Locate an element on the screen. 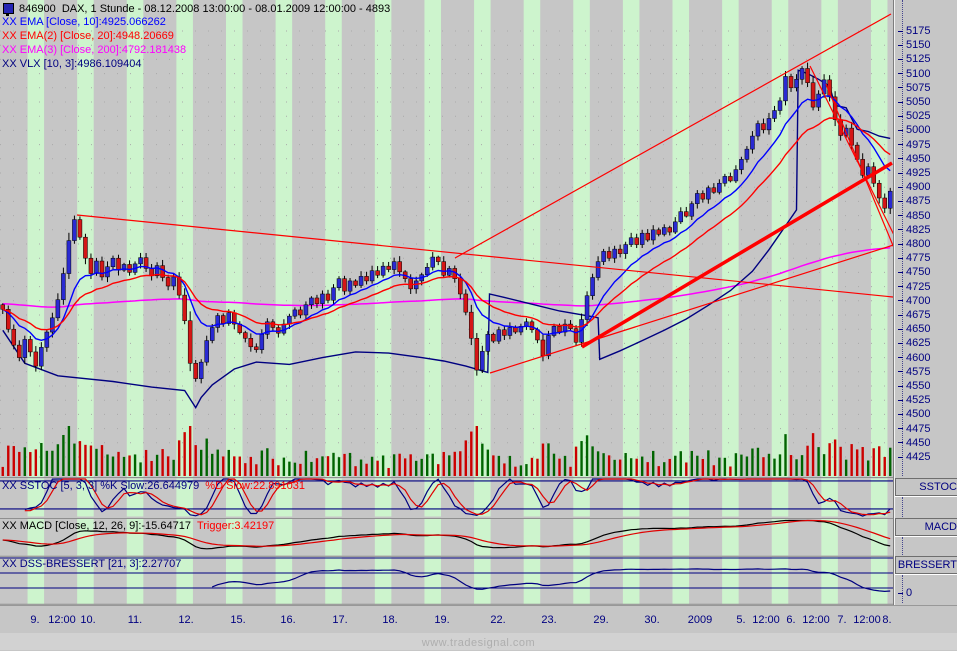 This screenshot has width=957, height=651. y-axis-label: 4675 is located at coordinates (914, 315).